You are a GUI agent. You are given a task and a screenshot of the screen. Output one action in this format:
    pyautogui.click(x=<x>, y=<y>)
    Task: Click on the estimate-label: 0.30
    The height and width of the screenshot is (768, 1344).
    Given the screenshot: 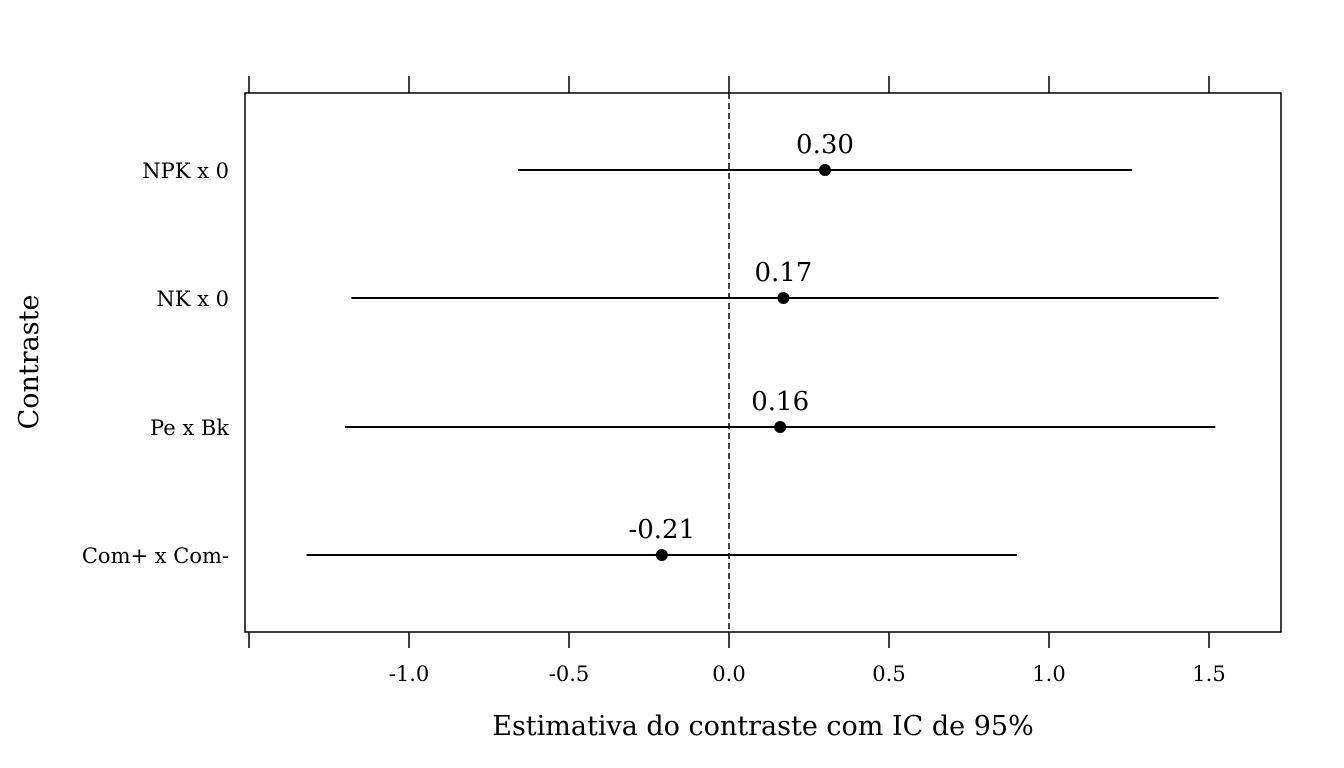 What is the action you would take?
    pyautogui.click(x=825, y=145)
    